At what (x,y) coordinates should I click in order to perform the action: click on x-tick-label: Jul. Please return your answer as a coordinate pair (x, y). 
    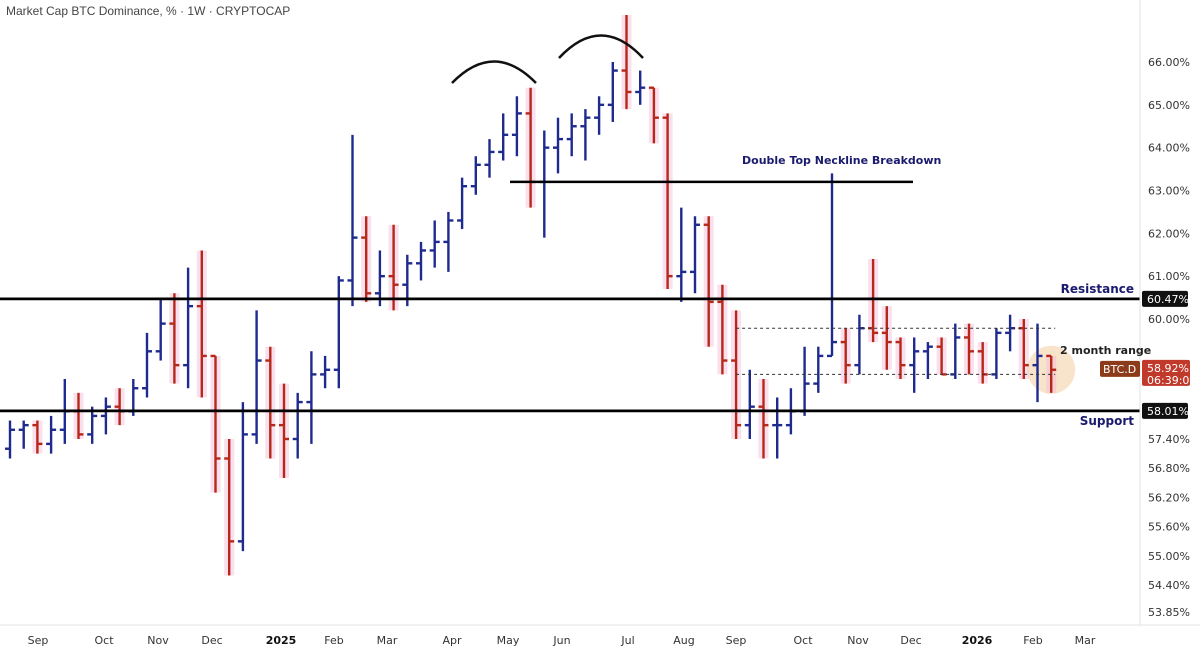
    Looking at the image, I should click on (627, 640).